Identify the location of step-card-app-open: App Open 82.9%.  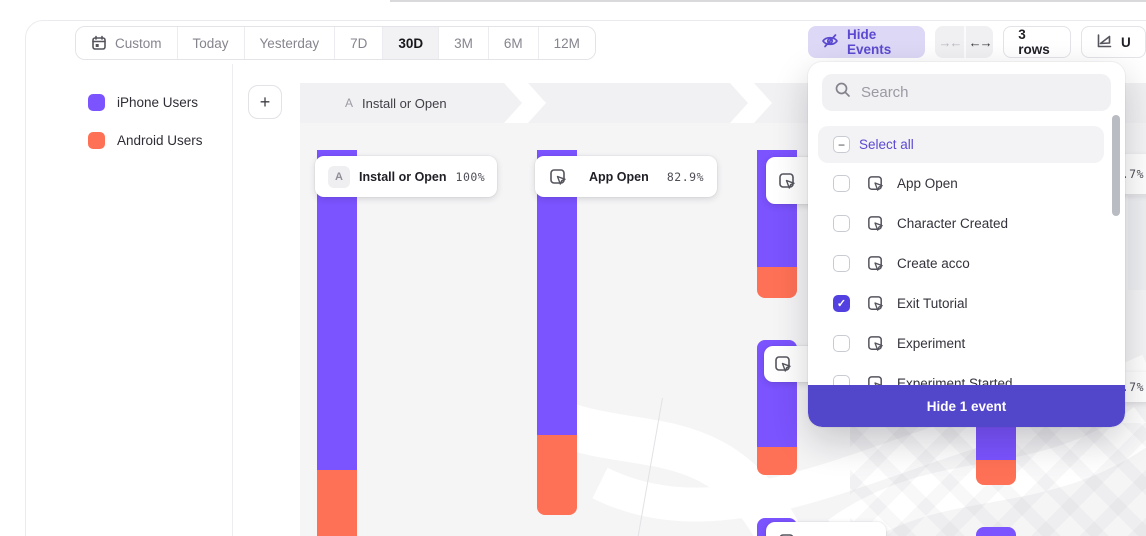
(626, 176).